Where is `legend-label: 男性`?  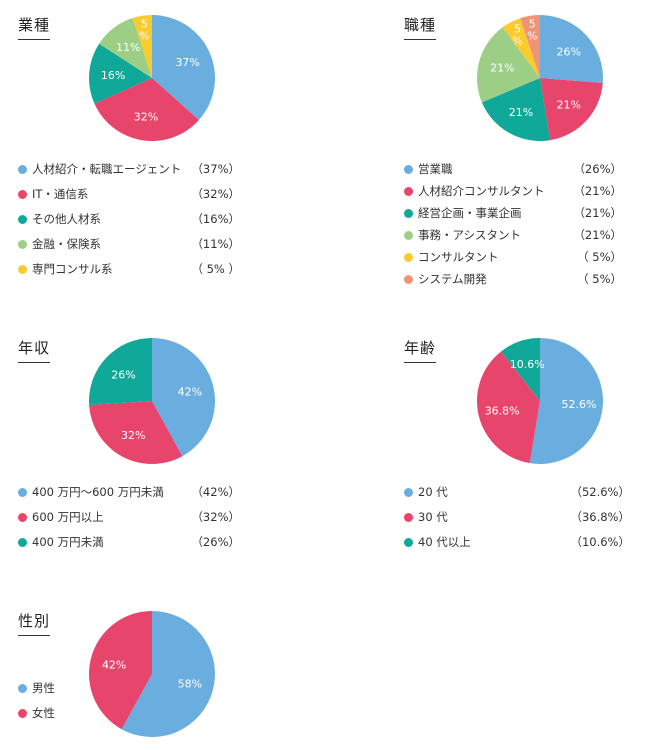 legend-label: 男性 is located at coordinates (43, 688).